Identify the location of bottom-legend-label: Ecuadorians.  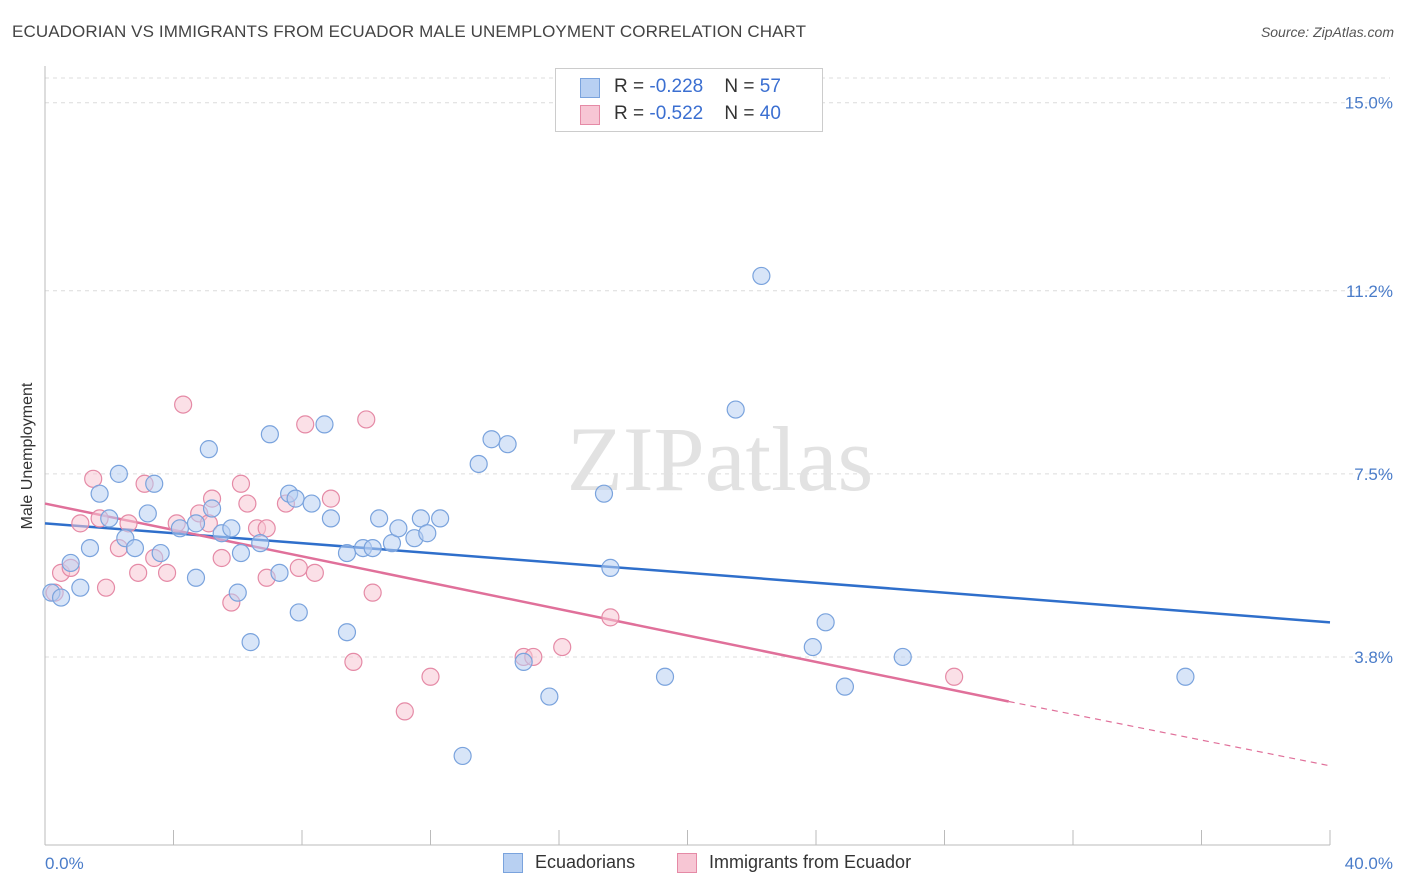
(585, 862).